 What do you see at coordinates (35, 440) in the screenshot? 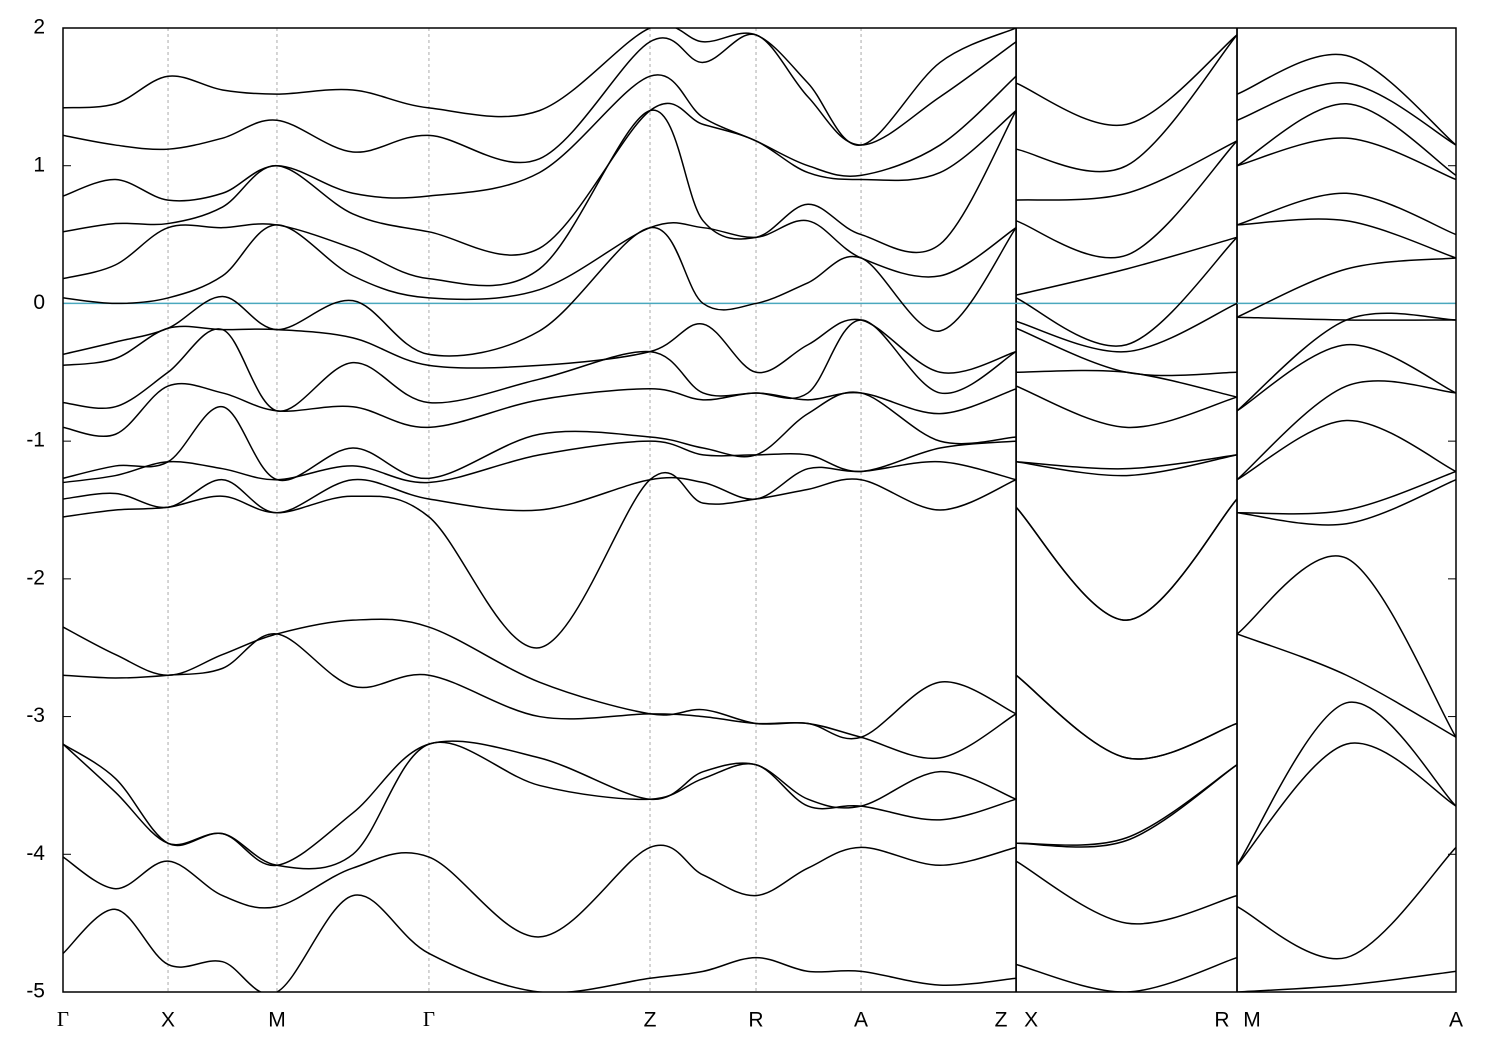
I see `y-tick-label: -1` at bounding box center [35, 440].